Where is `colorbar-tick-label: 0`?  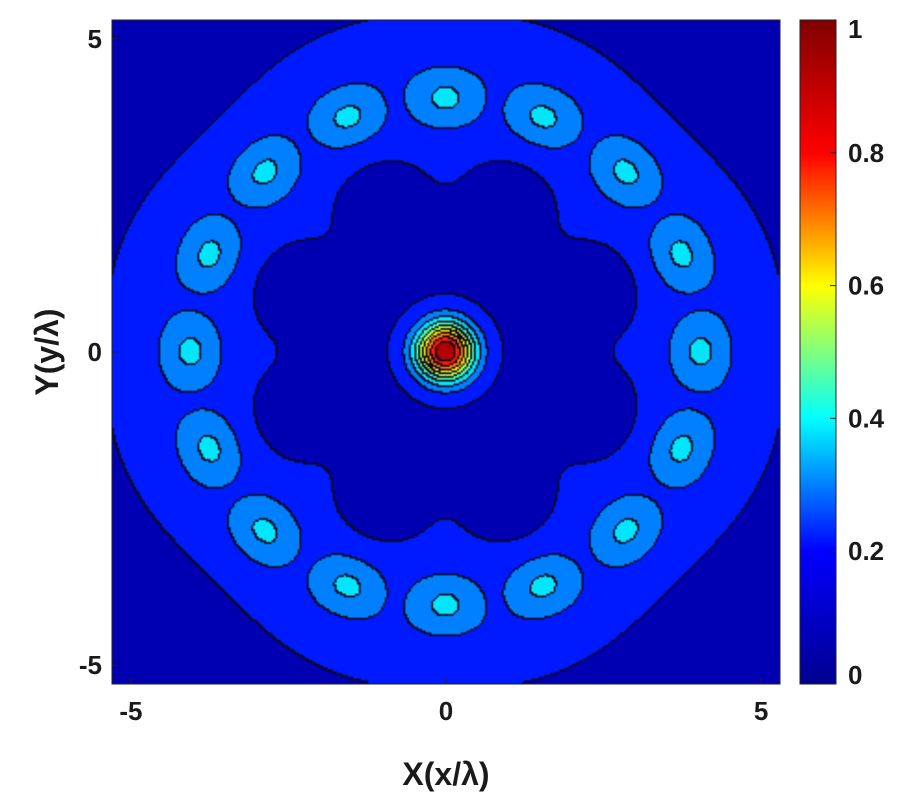 colorbar-tick-label: 0 is located at coordinates (855, 675).